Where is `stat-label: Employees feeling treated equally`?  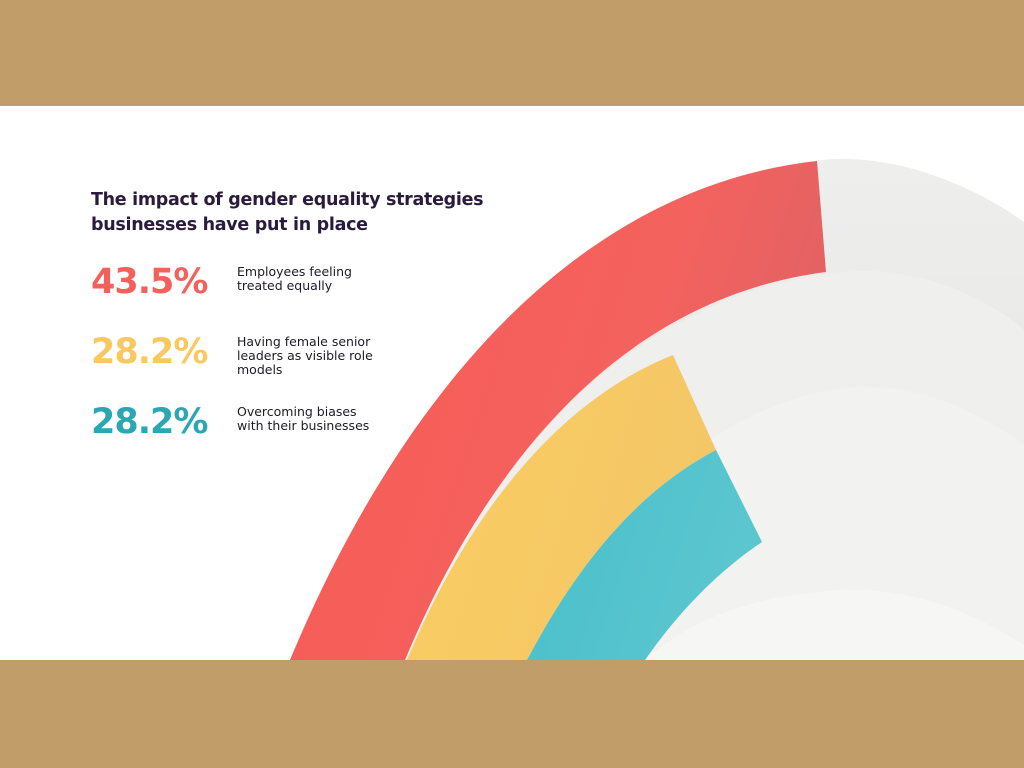 stat-label: Employees feeling treated equally is located at coordinates (294, 278).